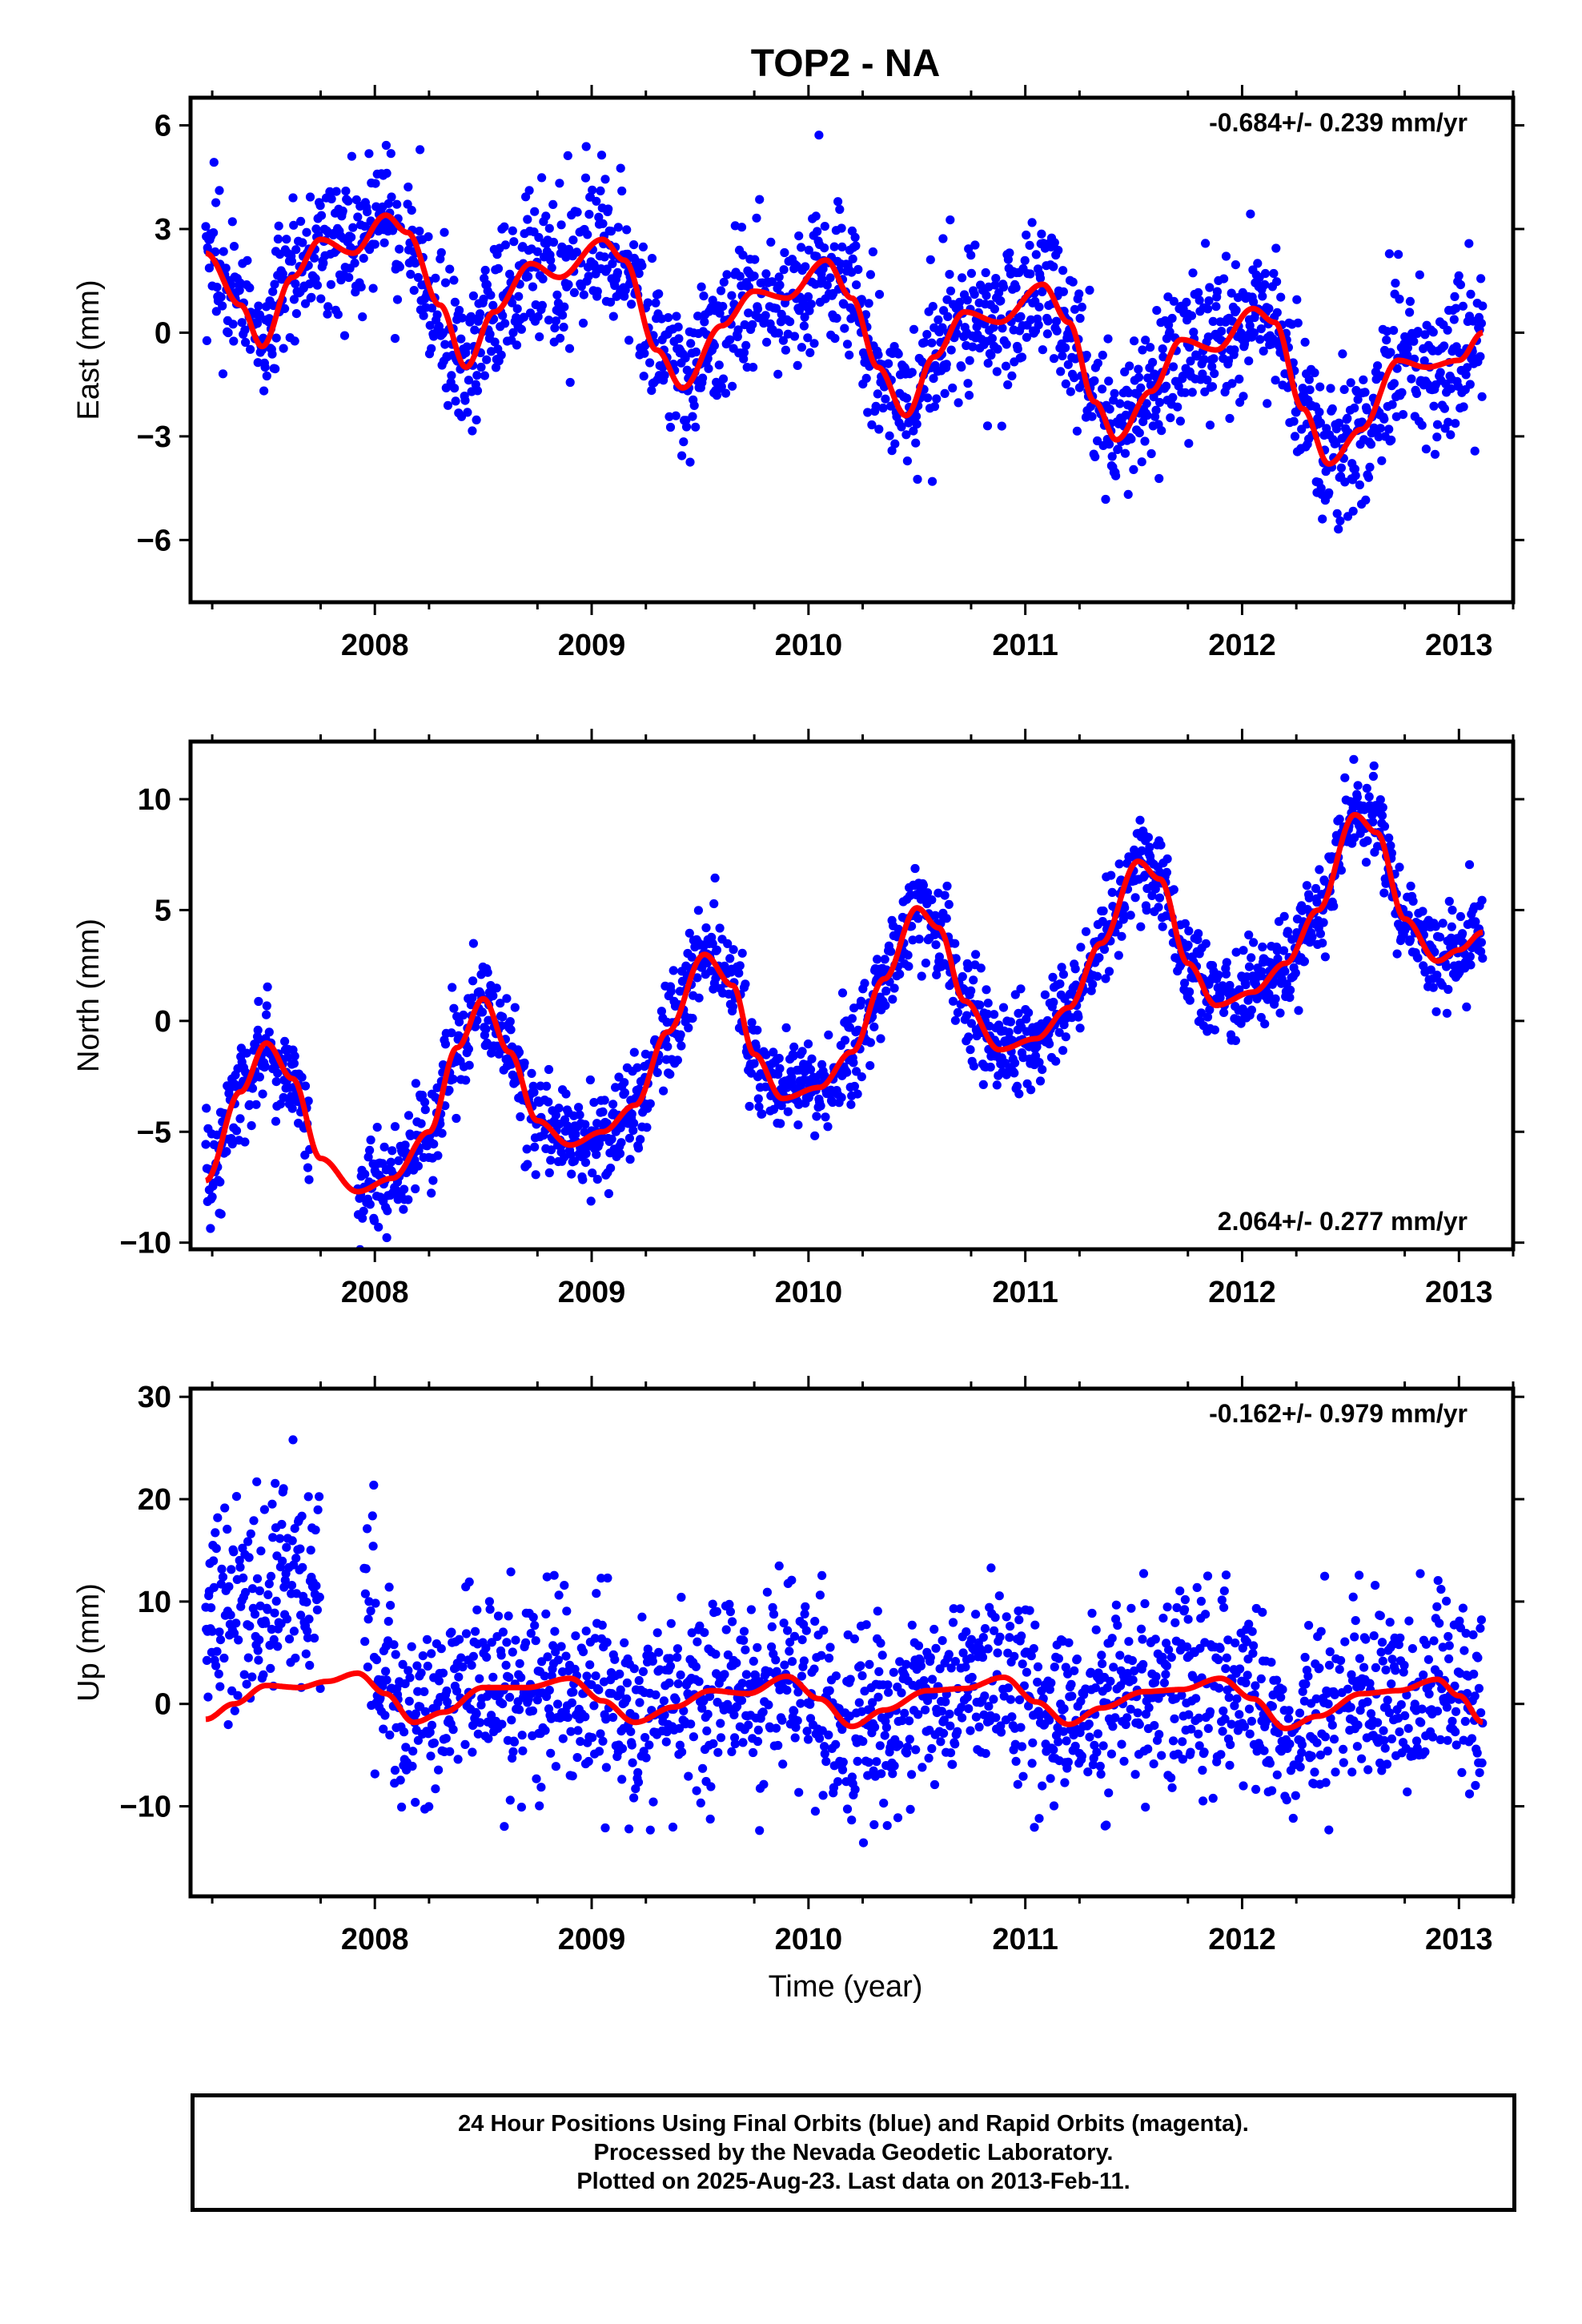 This screenshot has width=1582, height=2324. What do you see at coordinates (163, 126) in the screenshot?
I see `y-tick-label: 6` at bounding box center [163, 126].